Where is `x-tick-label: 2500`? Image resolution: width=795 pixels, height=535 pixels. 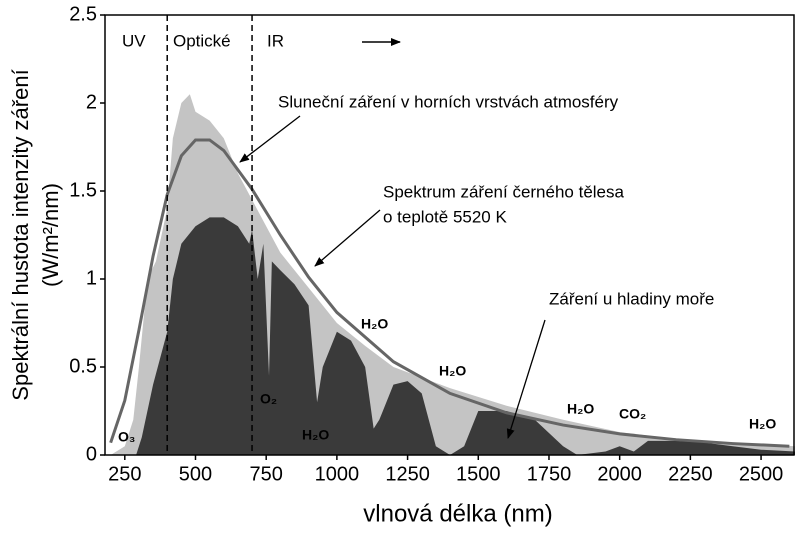
x-tick-label: 2500 is located at coordinates (761, 474).